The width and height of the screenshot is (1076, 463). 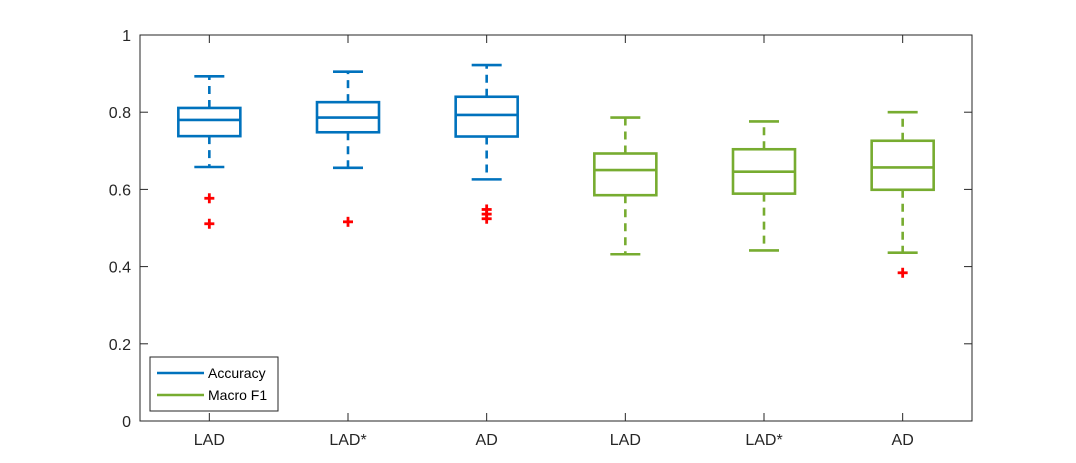 I want to click on y-tick-label: 0.8, so click(x=120, y=113).